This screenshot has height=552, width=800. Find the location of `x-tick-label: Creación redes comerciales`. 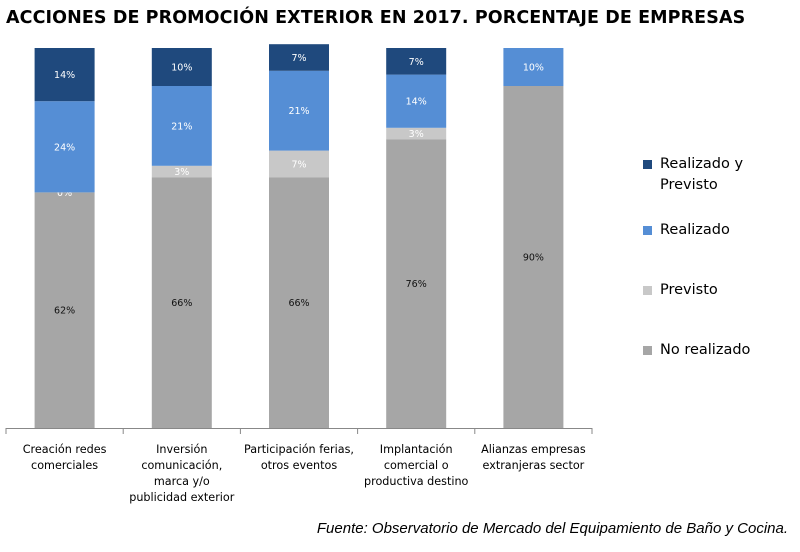

x-tick-label: Creación redes comerciales is located at coordinates (65, 457).